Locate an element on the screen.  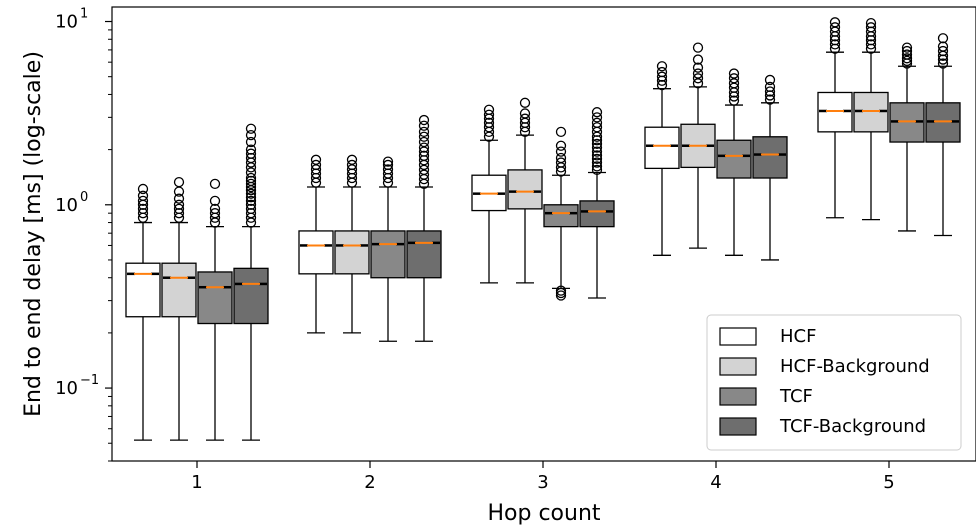
legend-frame is located at coordinates (834, 382).